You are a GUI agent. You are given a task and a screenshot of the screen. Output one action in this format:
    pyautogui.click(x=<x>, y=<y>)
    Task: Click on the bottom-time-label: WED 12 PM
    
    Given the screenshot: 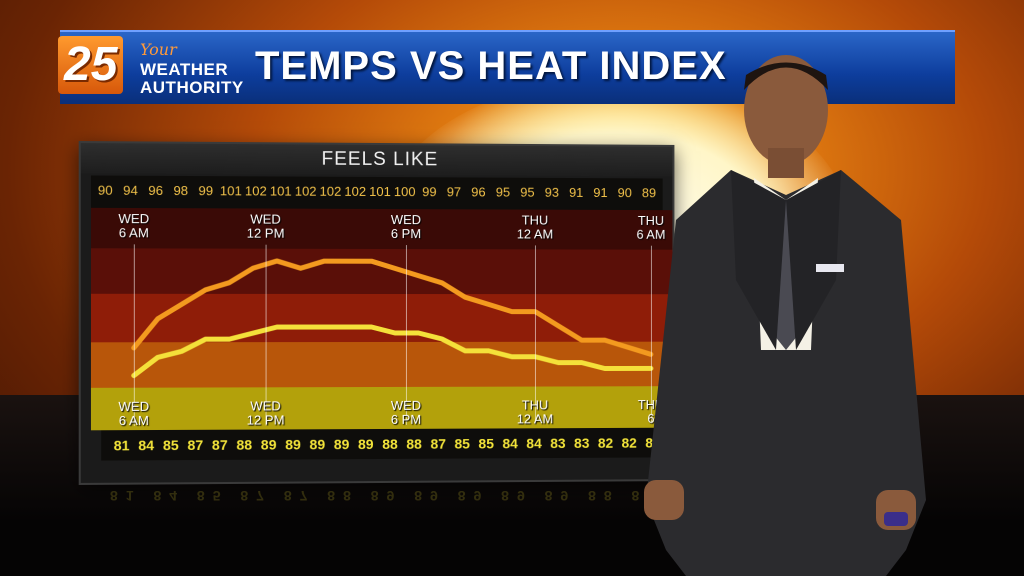 What is the action you would take?
    pyautogui.click(x=265, y=413)
    